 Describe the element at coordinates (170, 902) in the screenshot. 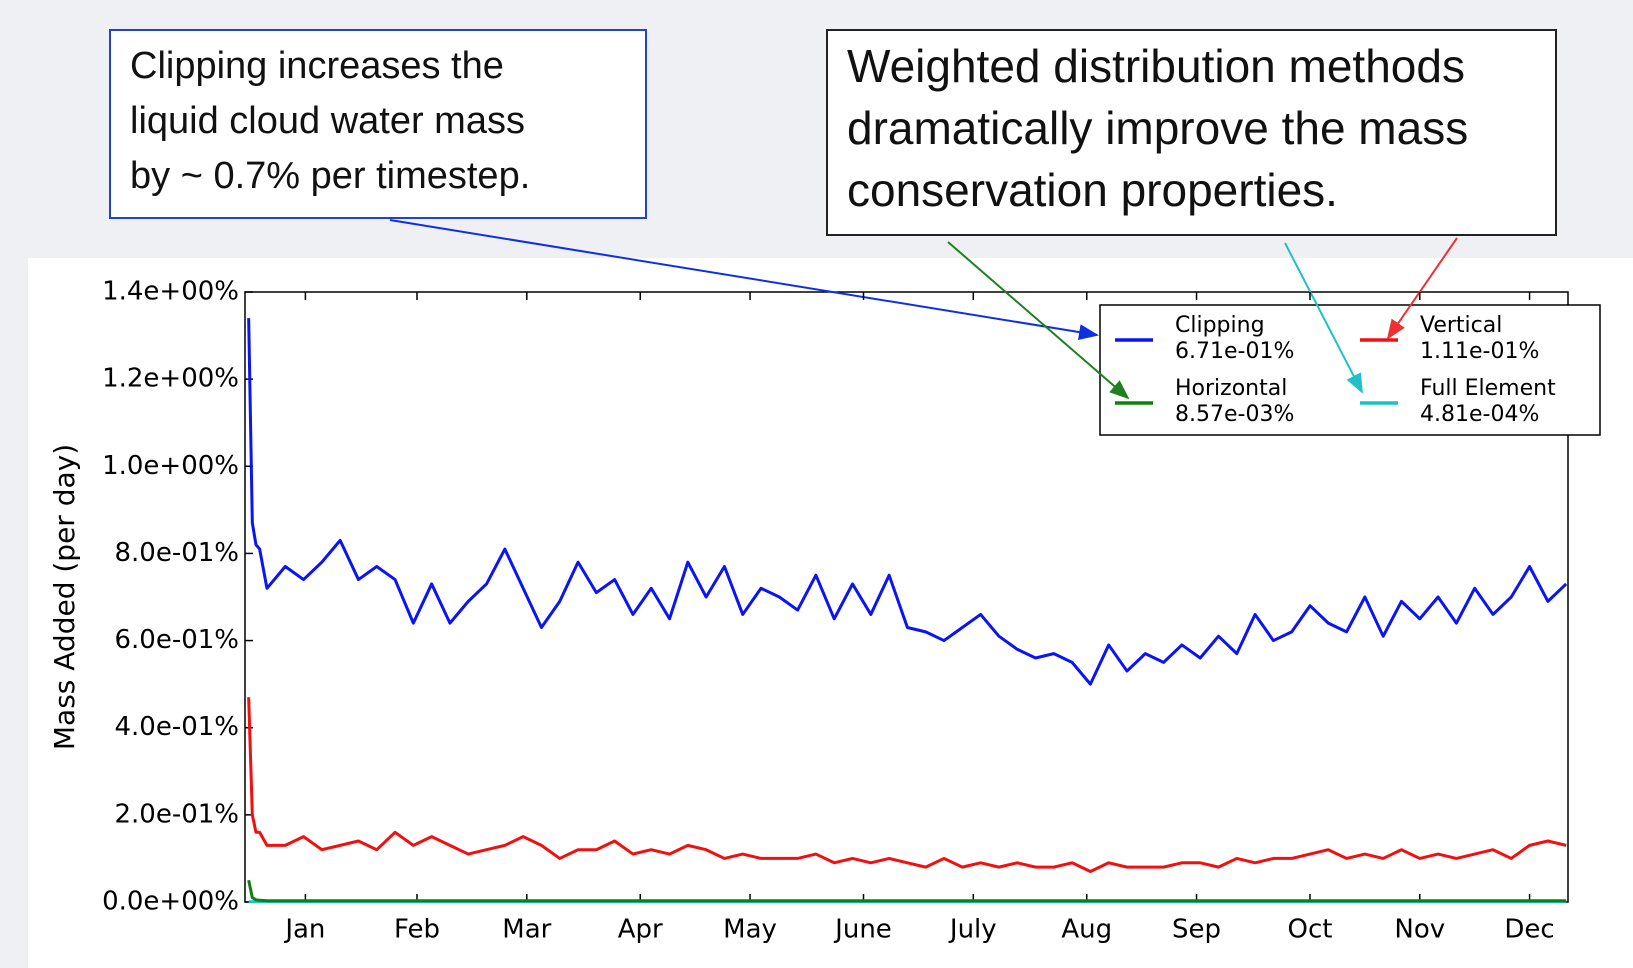

I see `y-tick-label: 0.0e+00%` at that location.